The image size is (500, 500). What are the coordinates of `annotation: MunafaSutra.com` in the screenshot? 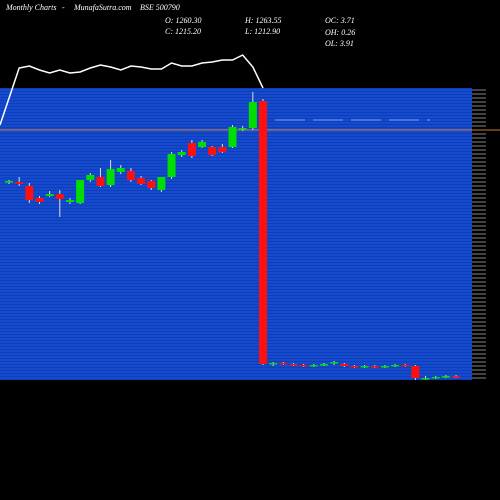 It's located at (102, 7).